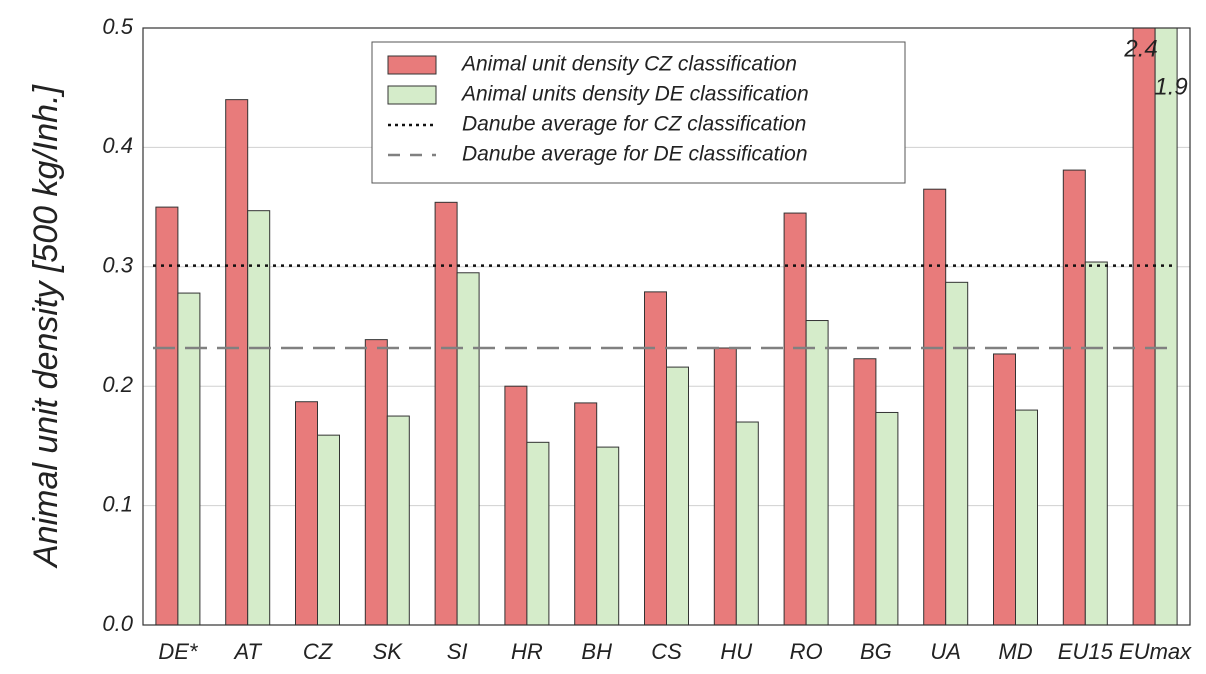 Image resolution: width=1206 pixels, height=674 pixels. I want to click on y-tick-label: 0.4, so click(117, 145).